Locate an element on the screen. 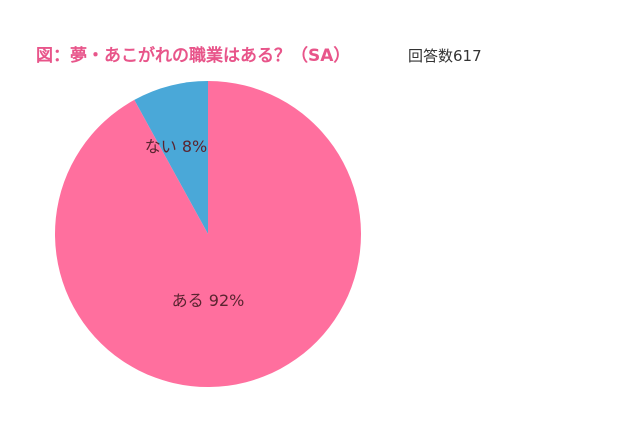 Image resolution: width=640 pixels, height=426 pixels. pie-labels: ない 8% ある 92% is located at coordinates (195, 223).